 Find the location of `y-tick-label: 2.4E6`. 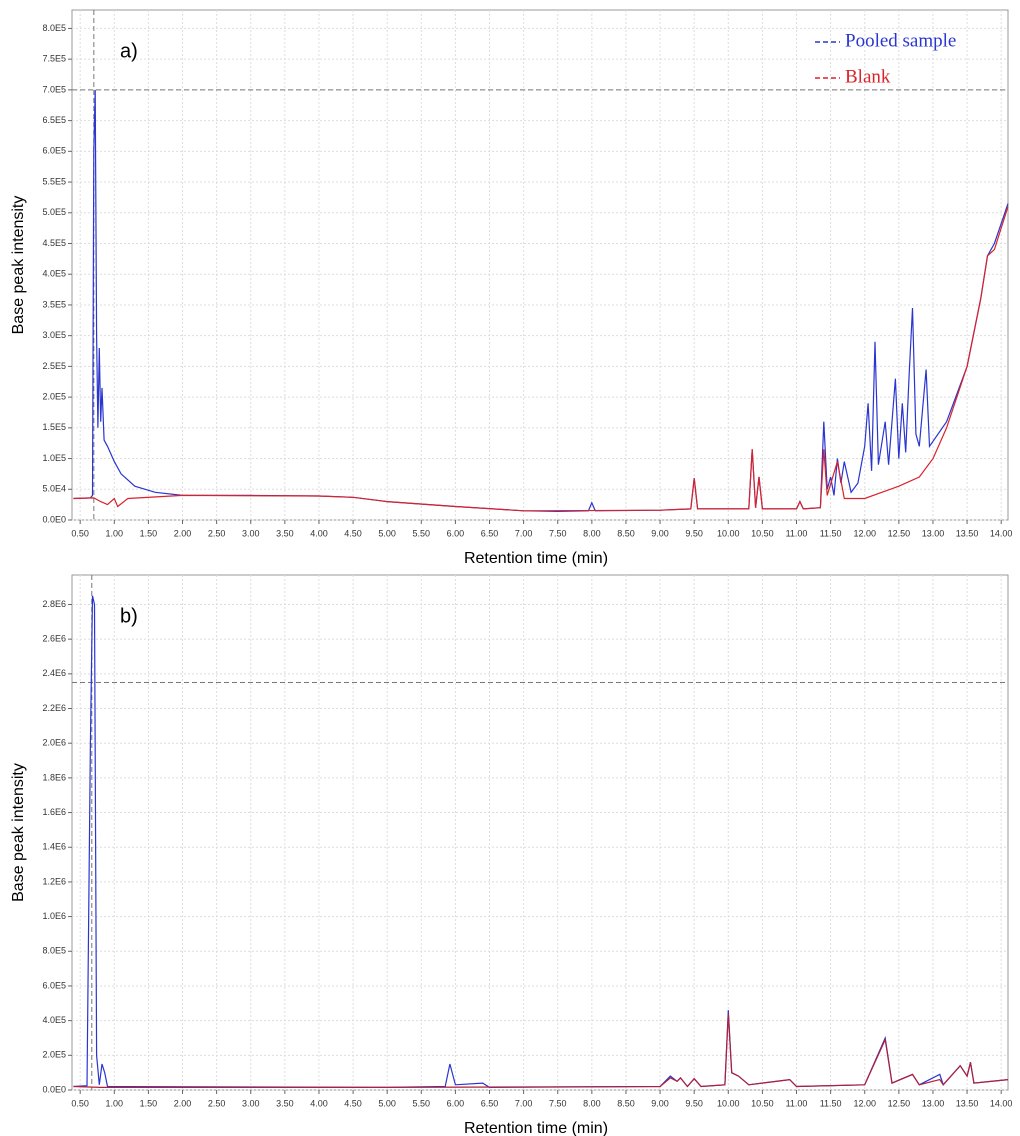

y-tick-label: 2.4E6 is located at coordinates (54, 673).